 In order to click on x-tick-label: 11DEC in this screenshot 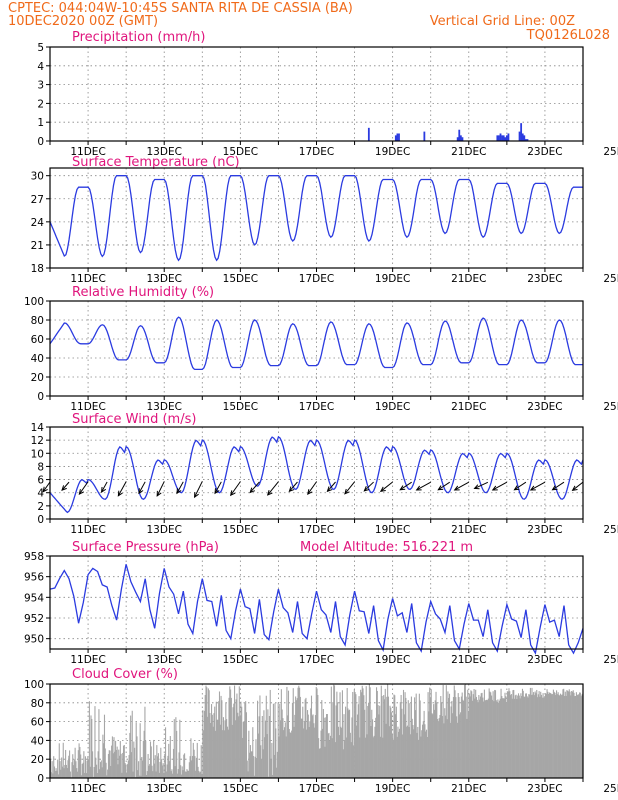, I will do `click(87, 152)`.